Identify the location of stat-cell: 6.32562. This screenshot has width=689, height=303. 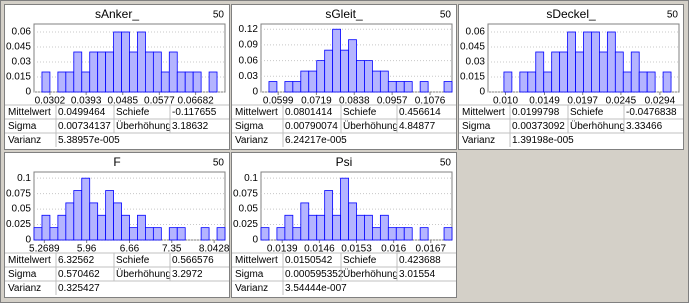
(76, 260).